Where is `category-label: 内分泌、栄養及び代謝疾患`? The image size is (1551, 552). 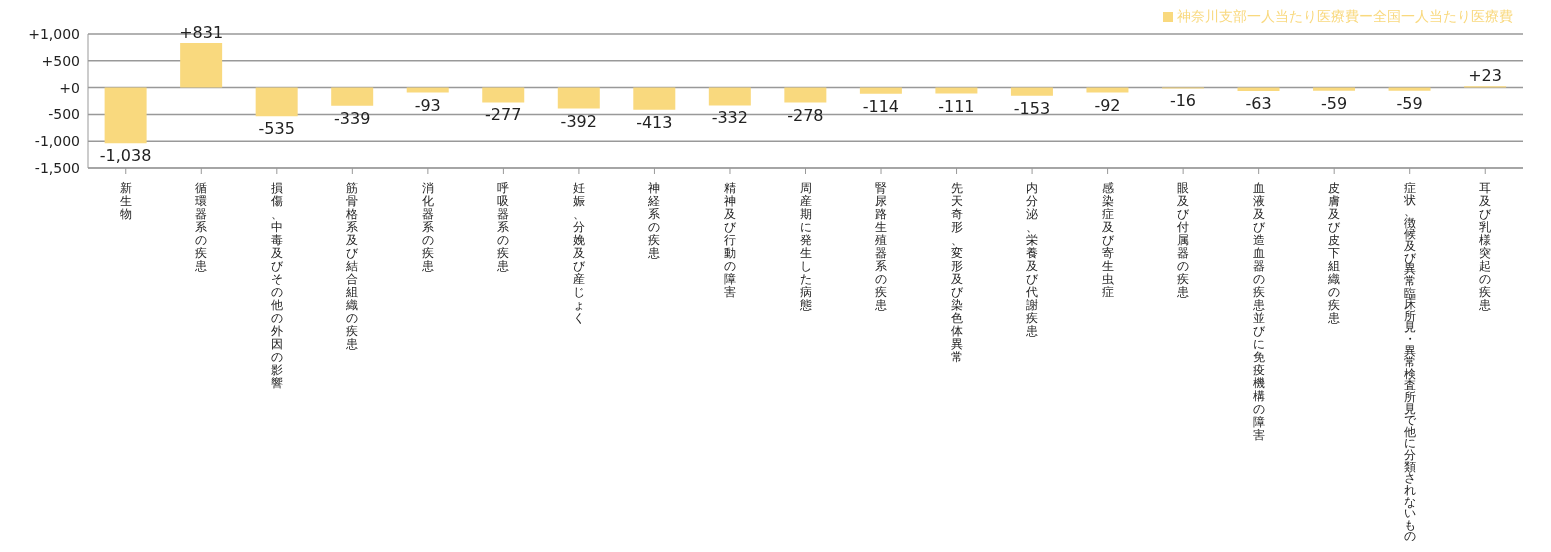 category-label: 内分泌、栄養及び代謝疾患 is located at coordinates (1032, 259).